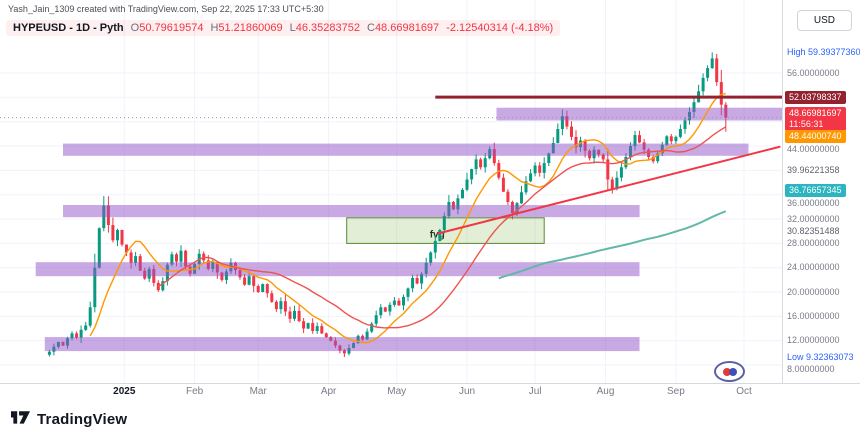  Describe the element at coordinates (813, 148) in the screenshot. I see `price-axis-label: 44.00000000` at that location.